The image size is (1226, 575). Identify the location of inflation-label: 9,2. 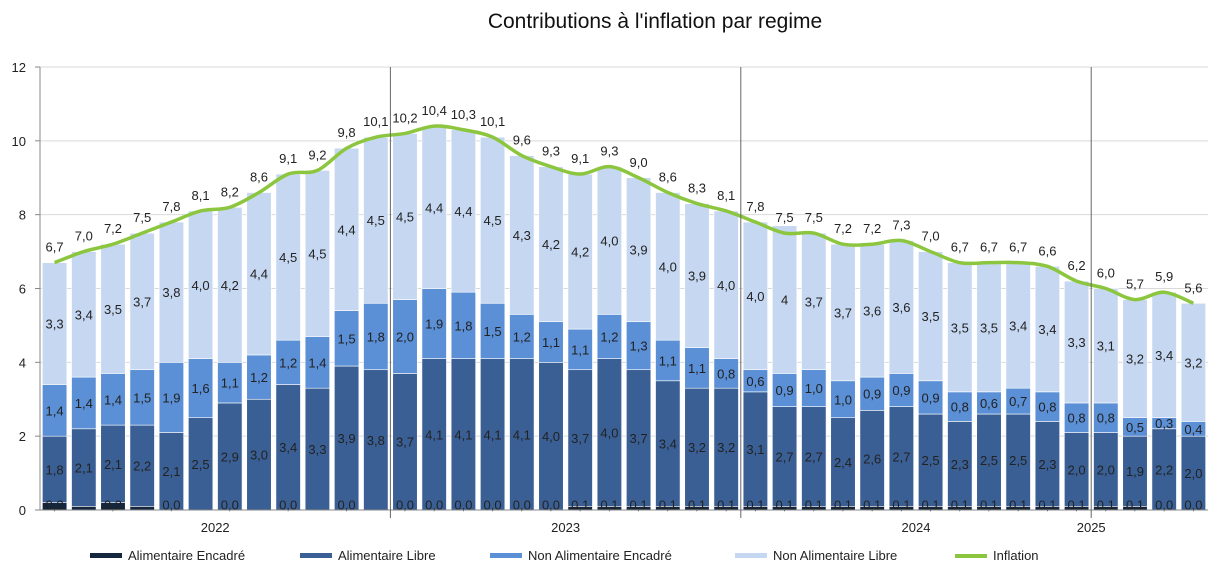
(317, 154).